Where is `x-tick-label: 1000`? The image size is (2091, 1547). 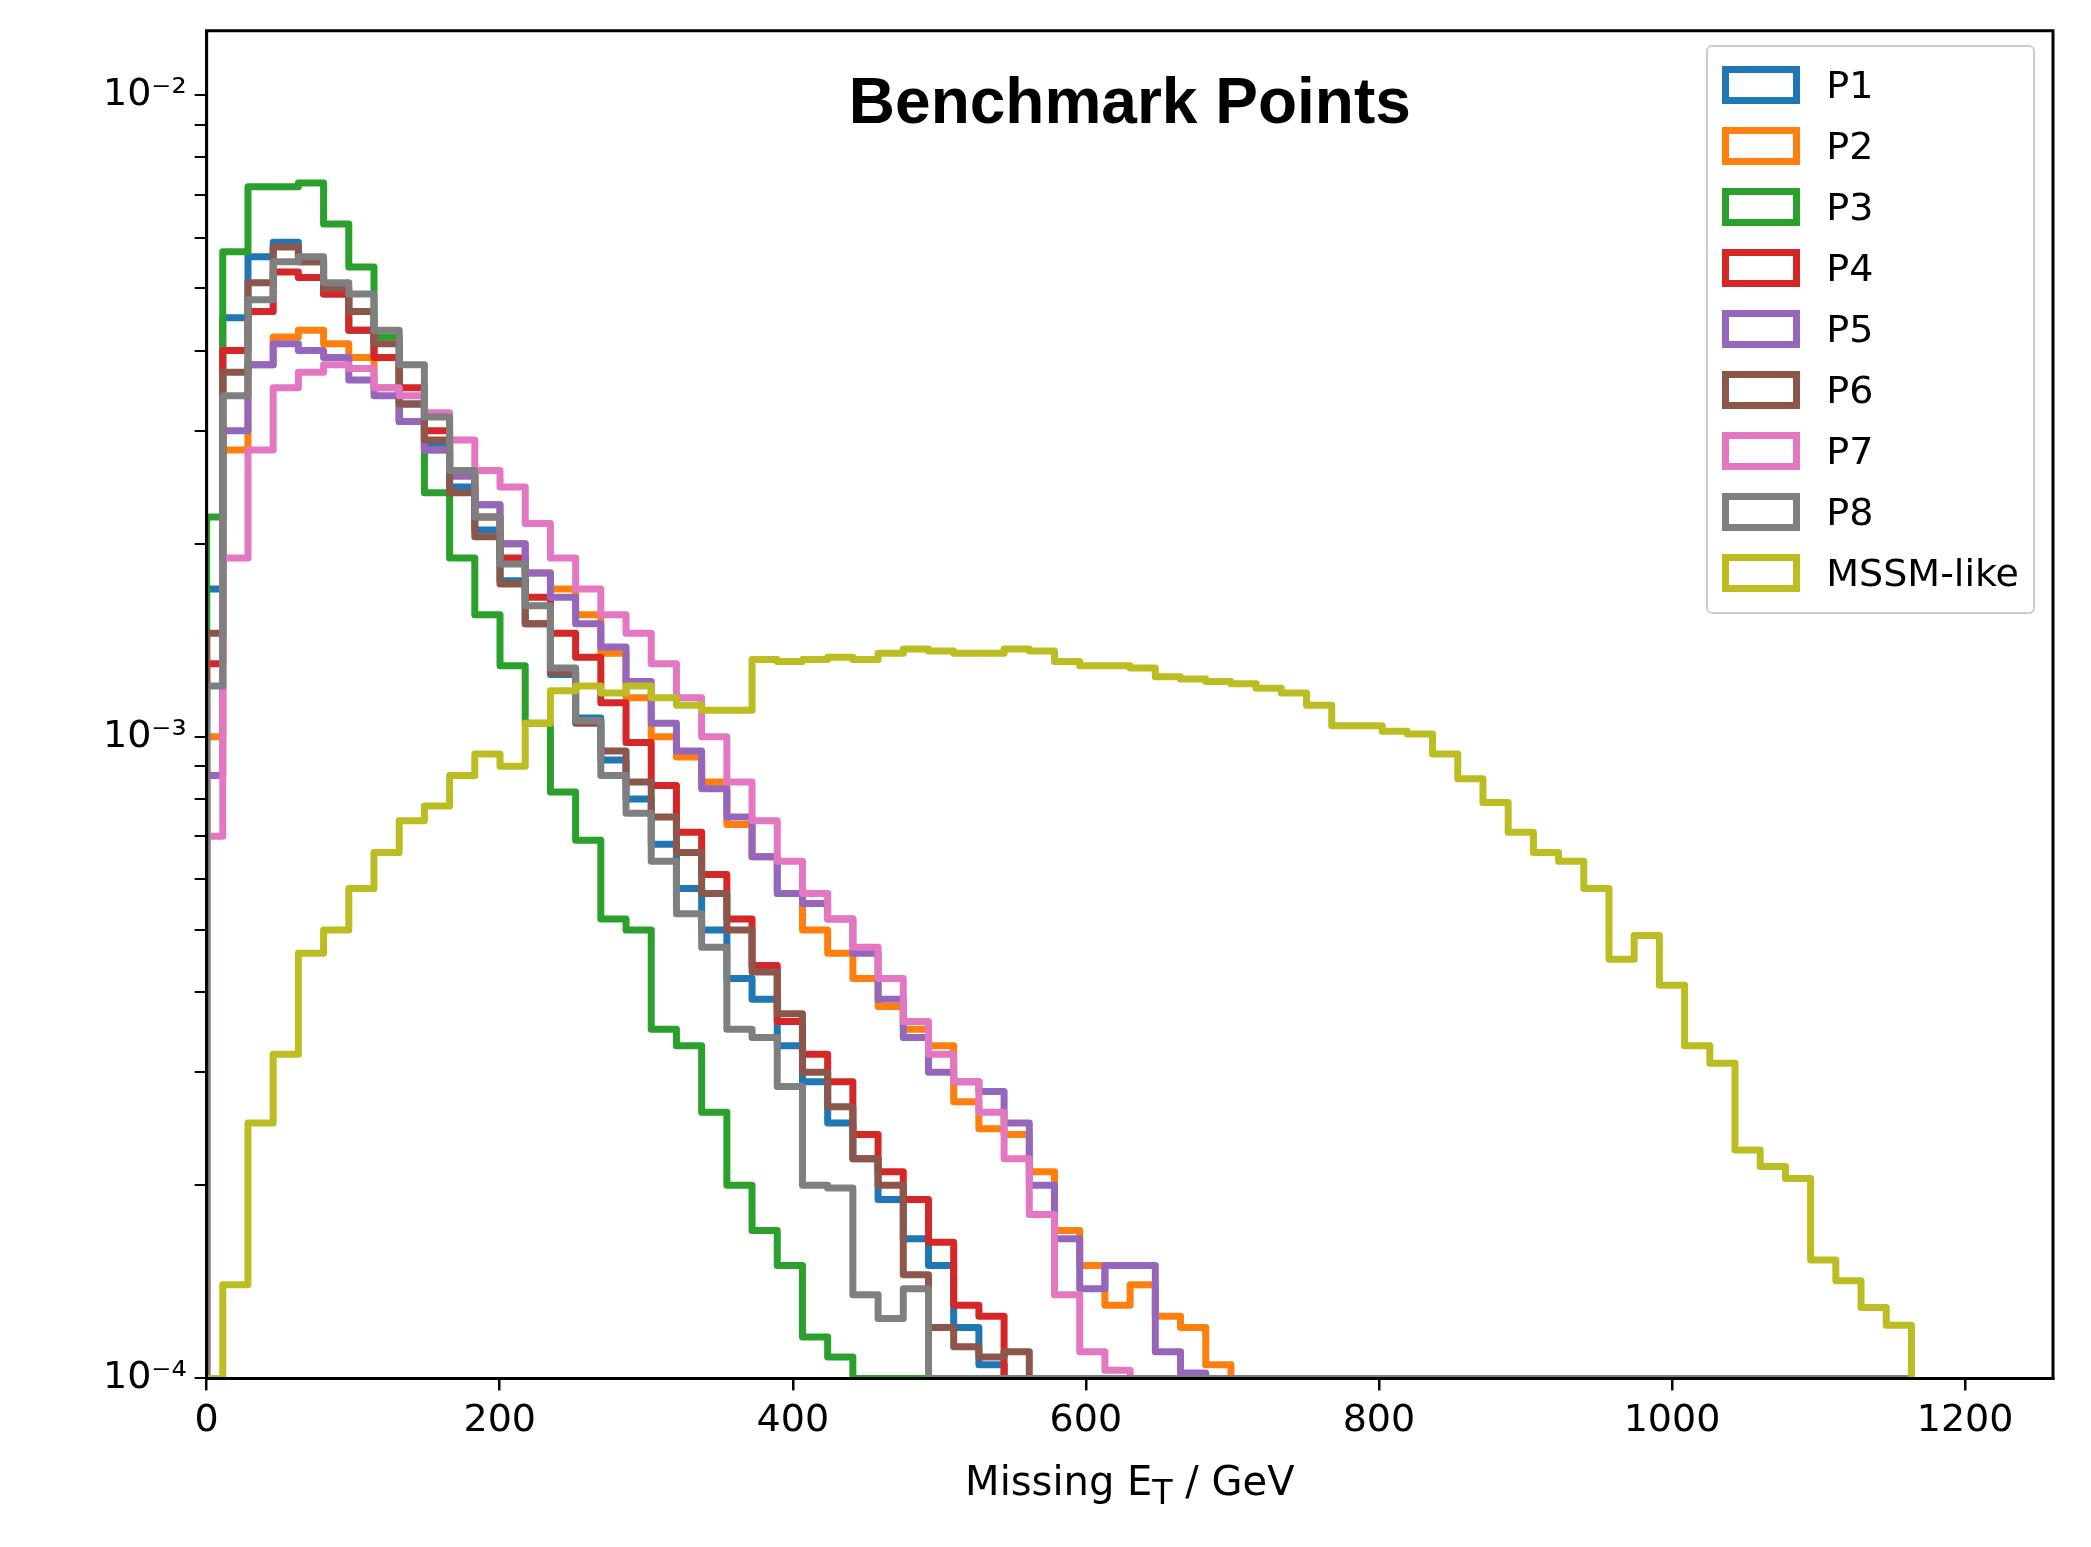 x-tick-label: 1000 is located at coordinates (1672, 1418).